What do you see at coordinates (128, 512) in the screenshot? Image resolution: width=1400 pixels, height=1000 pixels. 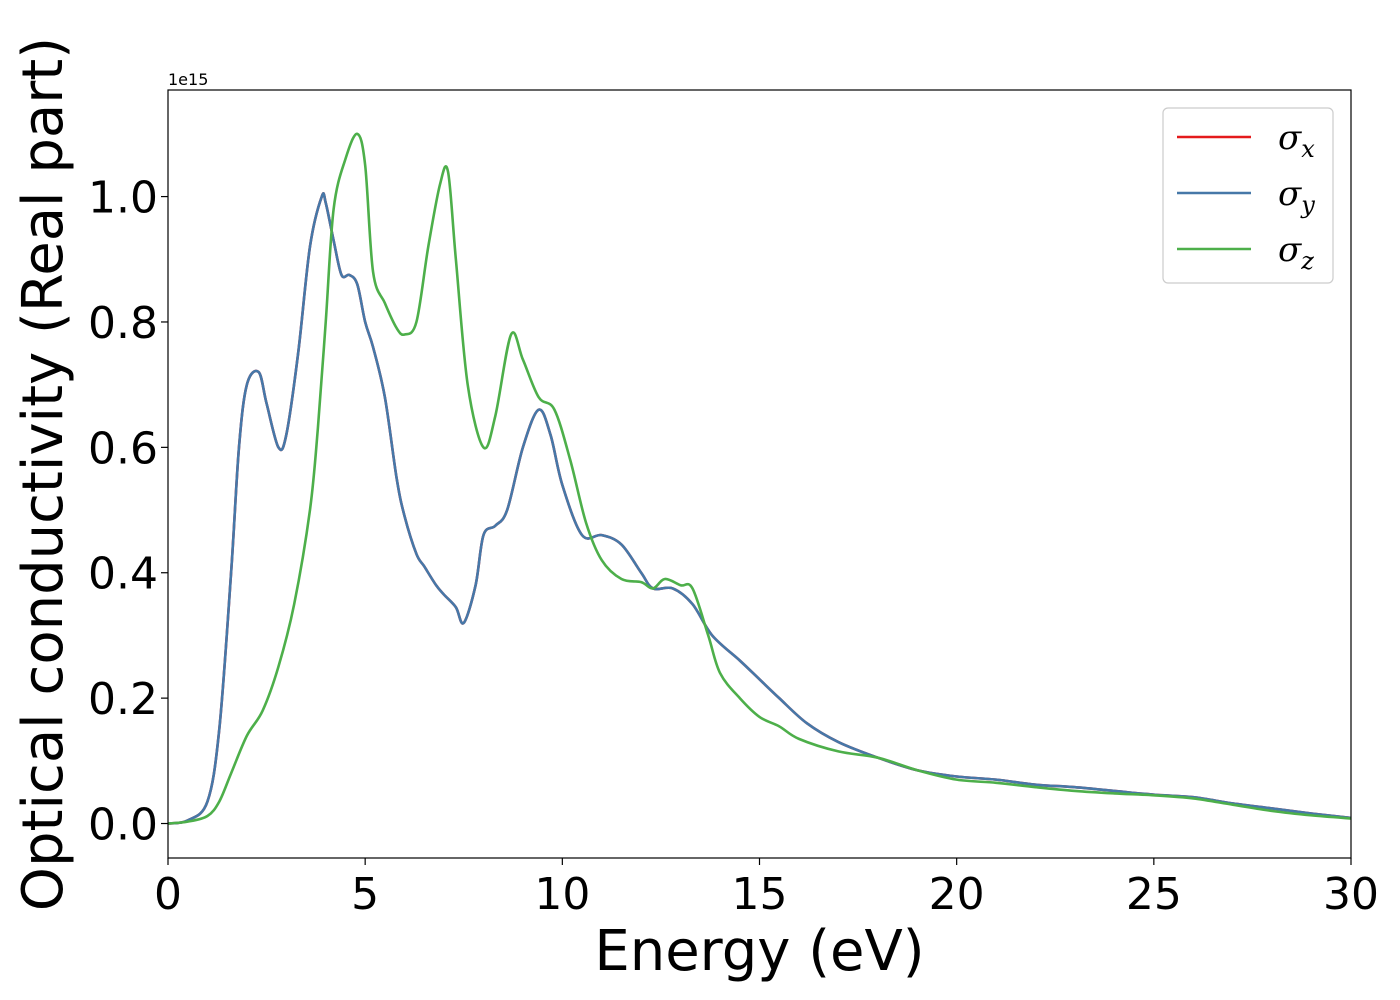 I see `y-axis-ticks: 0.0 0.2 0.4 0.6 0.8 1.0` at bounding box center [128, 512].